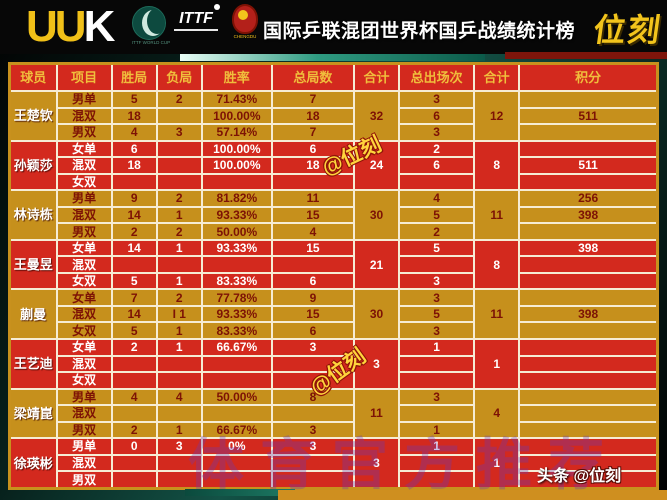 The width and height of the screenshot is (667, 500). I want to click on sets-total-cell: 21, so click(376, 264).